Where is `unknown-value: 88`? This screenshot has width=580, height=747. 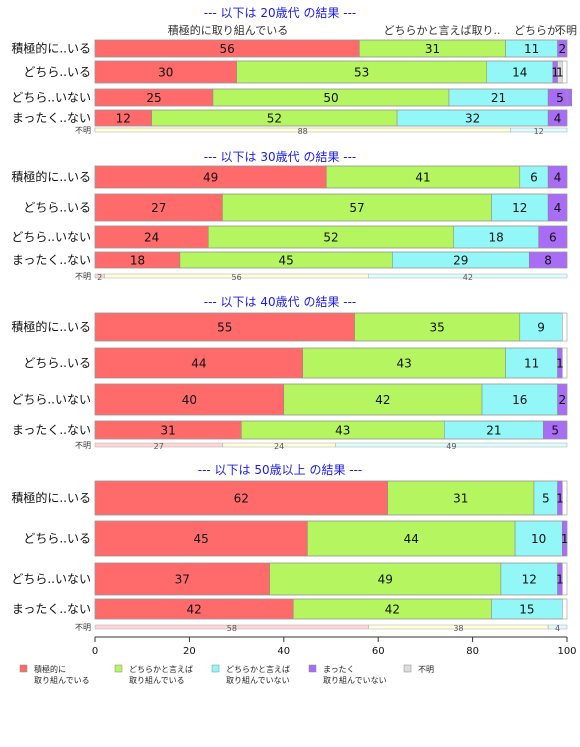
unknown-value: 88 is located at coordinates (303, 131).